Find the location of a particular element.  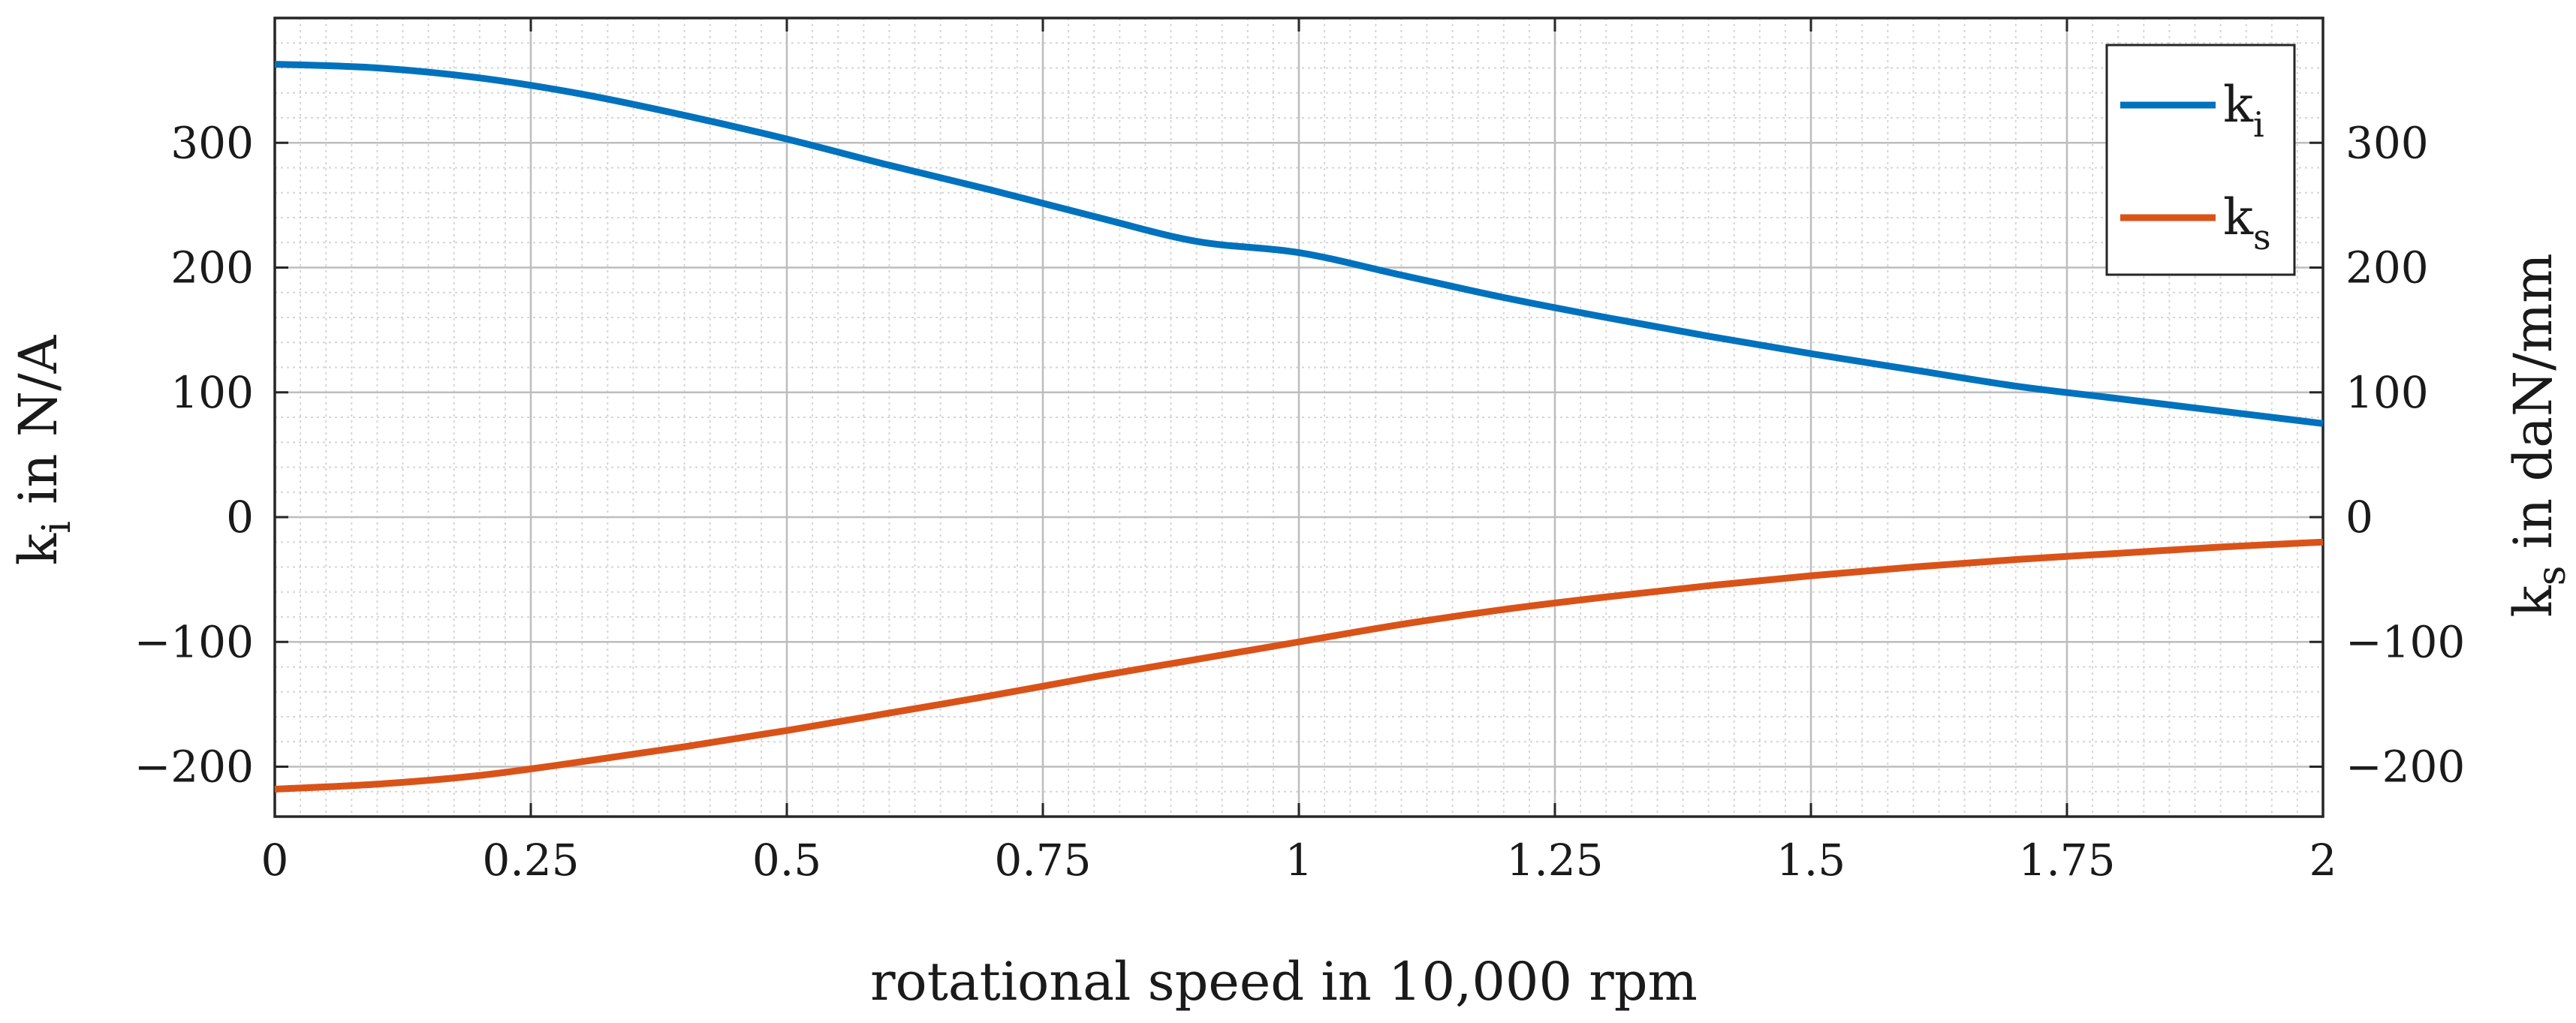

legend-box is located at coordinates (2200, 160).